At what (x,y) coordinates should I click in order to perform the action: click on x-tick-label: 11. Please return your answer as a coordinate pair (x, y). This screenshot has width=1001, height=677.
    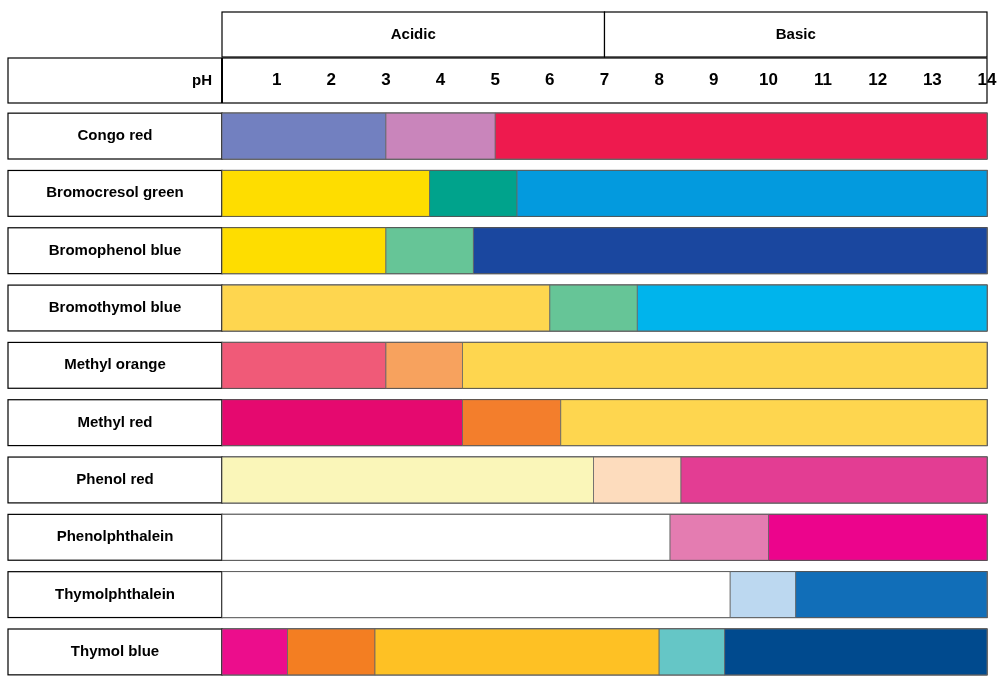
    Looking at the image, I should click on (823, 80).